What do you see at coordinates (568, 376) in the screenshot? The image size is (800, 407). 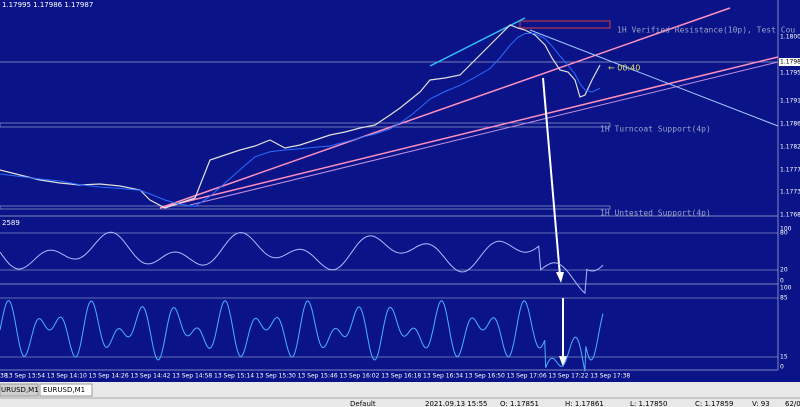 I see `time-label: 13 Sep 17:22` at bounding box center [568, 376].